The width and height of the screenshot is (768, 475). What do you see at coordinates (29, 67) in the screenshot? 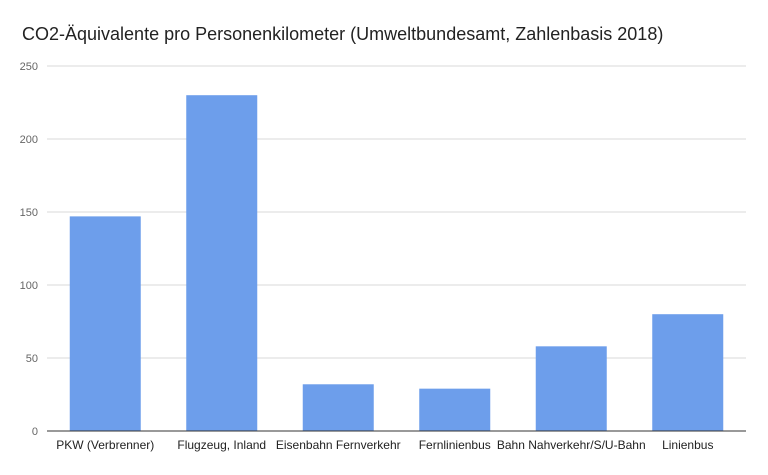
I see `y-tick-label: 250` at bounding box center [29, 67].